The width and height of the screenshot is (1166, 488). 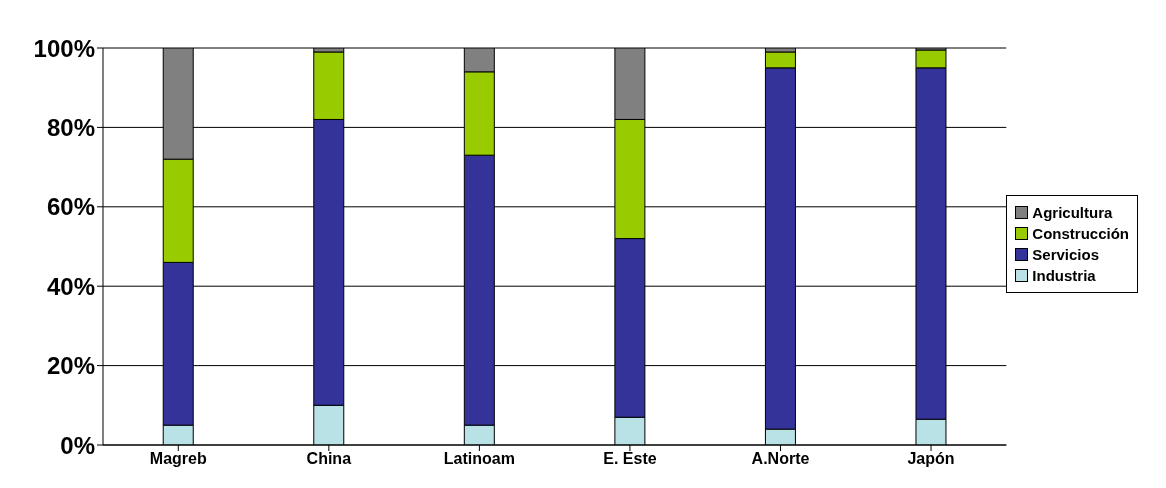 What do you see at coordinates (64, 48) in the screenshot?
I see `y-tick-label: 100%` at bounding box center [64, 48].